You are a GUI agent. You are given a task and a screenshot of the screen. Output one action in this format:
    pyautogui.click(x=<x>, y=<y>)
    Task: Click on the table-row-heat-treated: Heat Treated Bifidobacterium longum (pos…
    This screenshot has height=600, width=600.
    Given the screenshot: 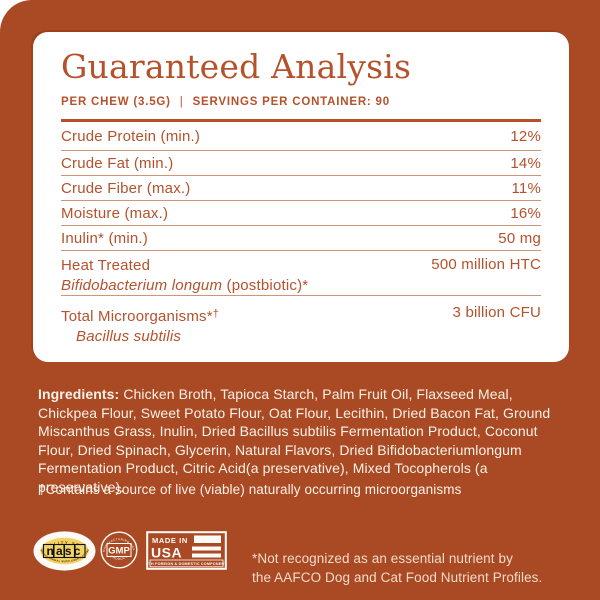 What is the action you would take?
    pyautogui.click(x=301, y=273)
    